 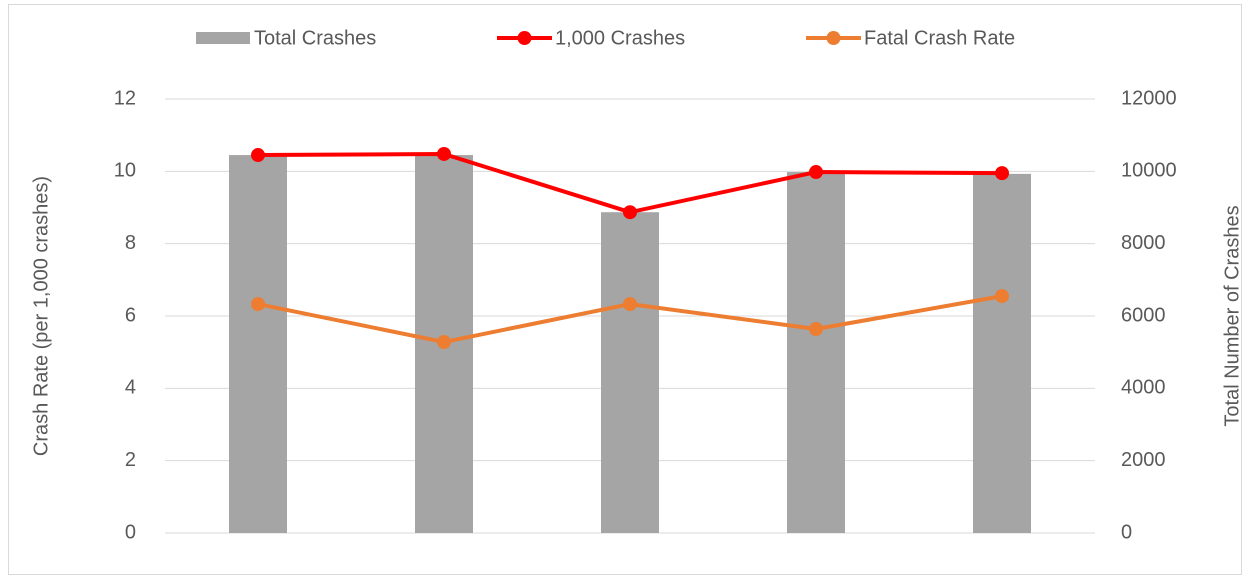 I want to click on legend-swatch, so click(x=223, y=38).